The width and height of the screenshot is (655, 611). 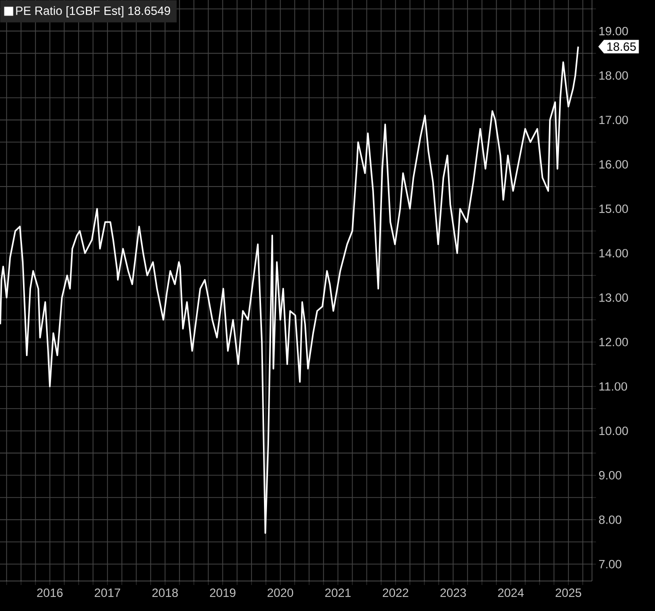 I want to click on x-tick-label: 2019, so click(x=223, y=592).